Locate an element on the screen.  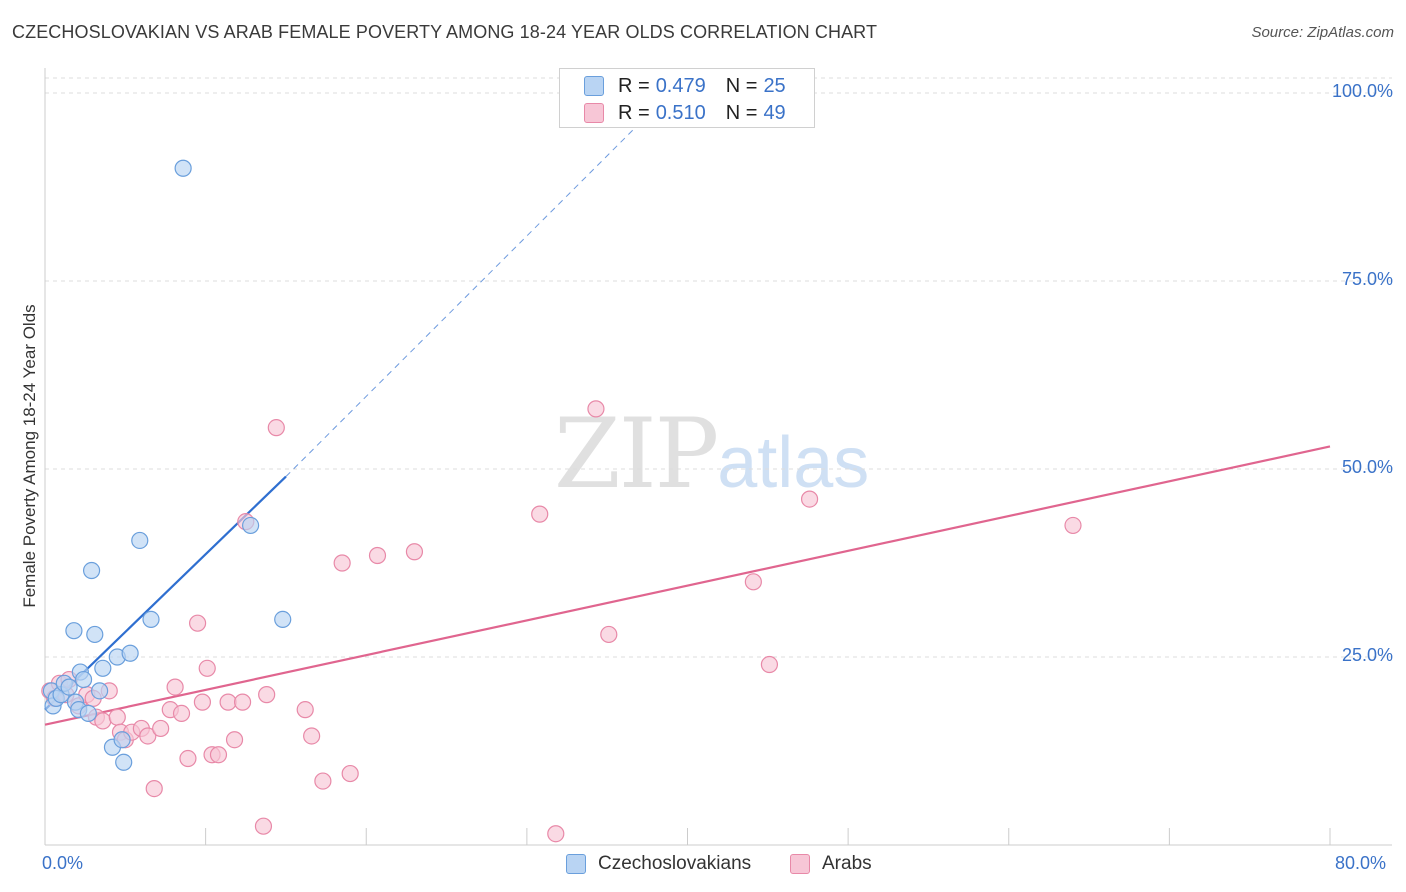
legend-swatch-arabs is located at coordinates (800, 864).